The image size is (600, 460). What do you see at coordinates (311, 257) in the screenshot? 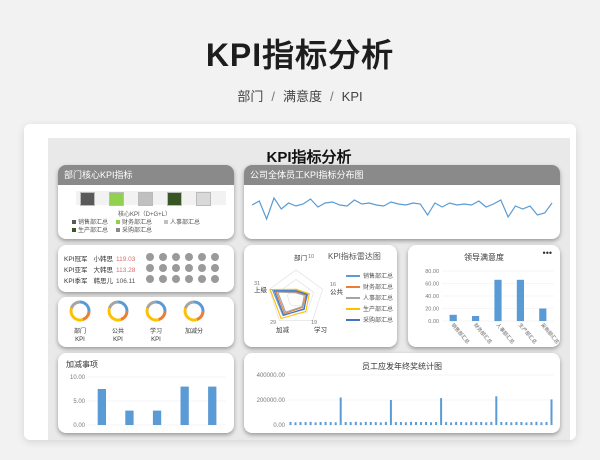
I see `radar-axis-value: 10` at bounding box center [311, 257].